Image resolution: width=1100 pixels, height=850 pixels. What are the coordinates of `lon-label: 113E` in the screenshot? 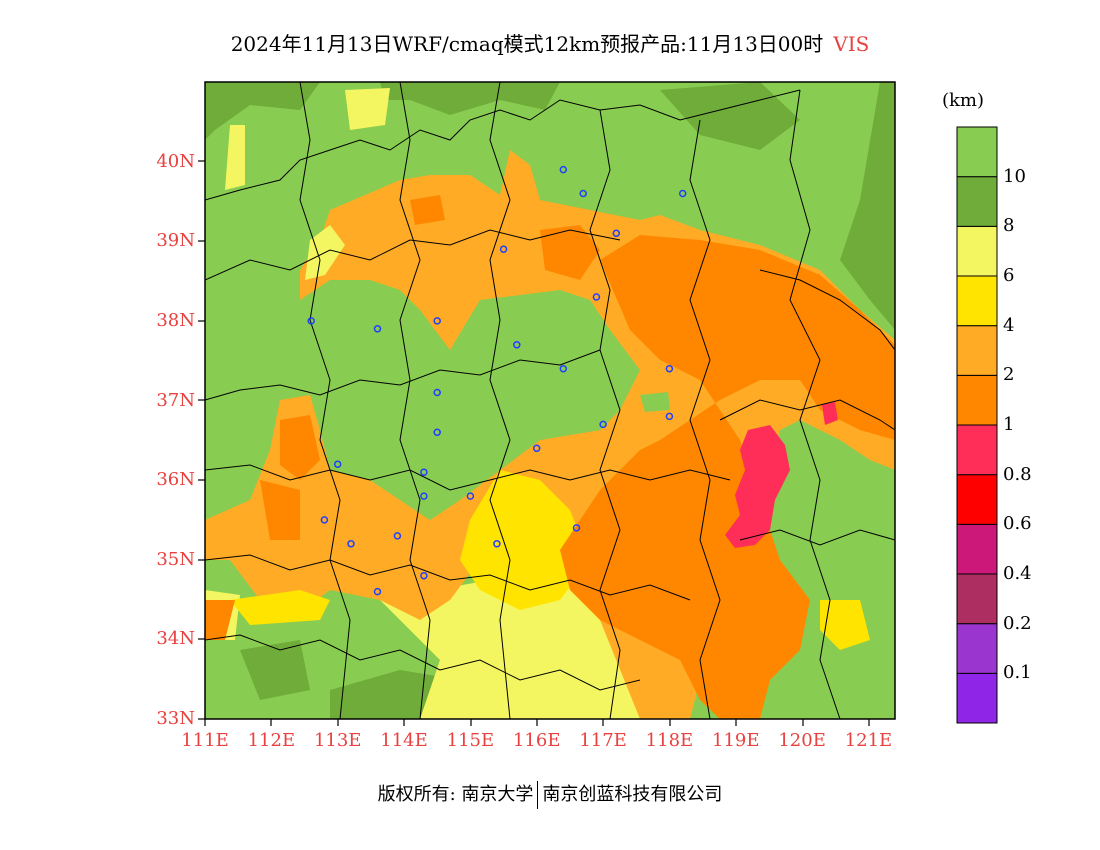 It's located at (337, 740).